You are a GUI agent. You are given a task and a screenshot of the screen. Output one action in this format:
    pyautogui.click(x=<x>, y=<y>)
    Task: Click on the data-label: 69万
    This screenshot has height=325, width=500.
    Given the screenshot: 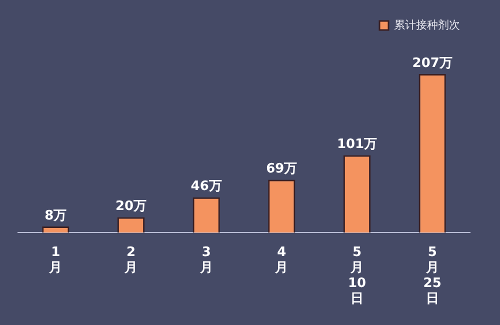 What is the action you would take?
    pyautogui.click(x=282, y=169)
    